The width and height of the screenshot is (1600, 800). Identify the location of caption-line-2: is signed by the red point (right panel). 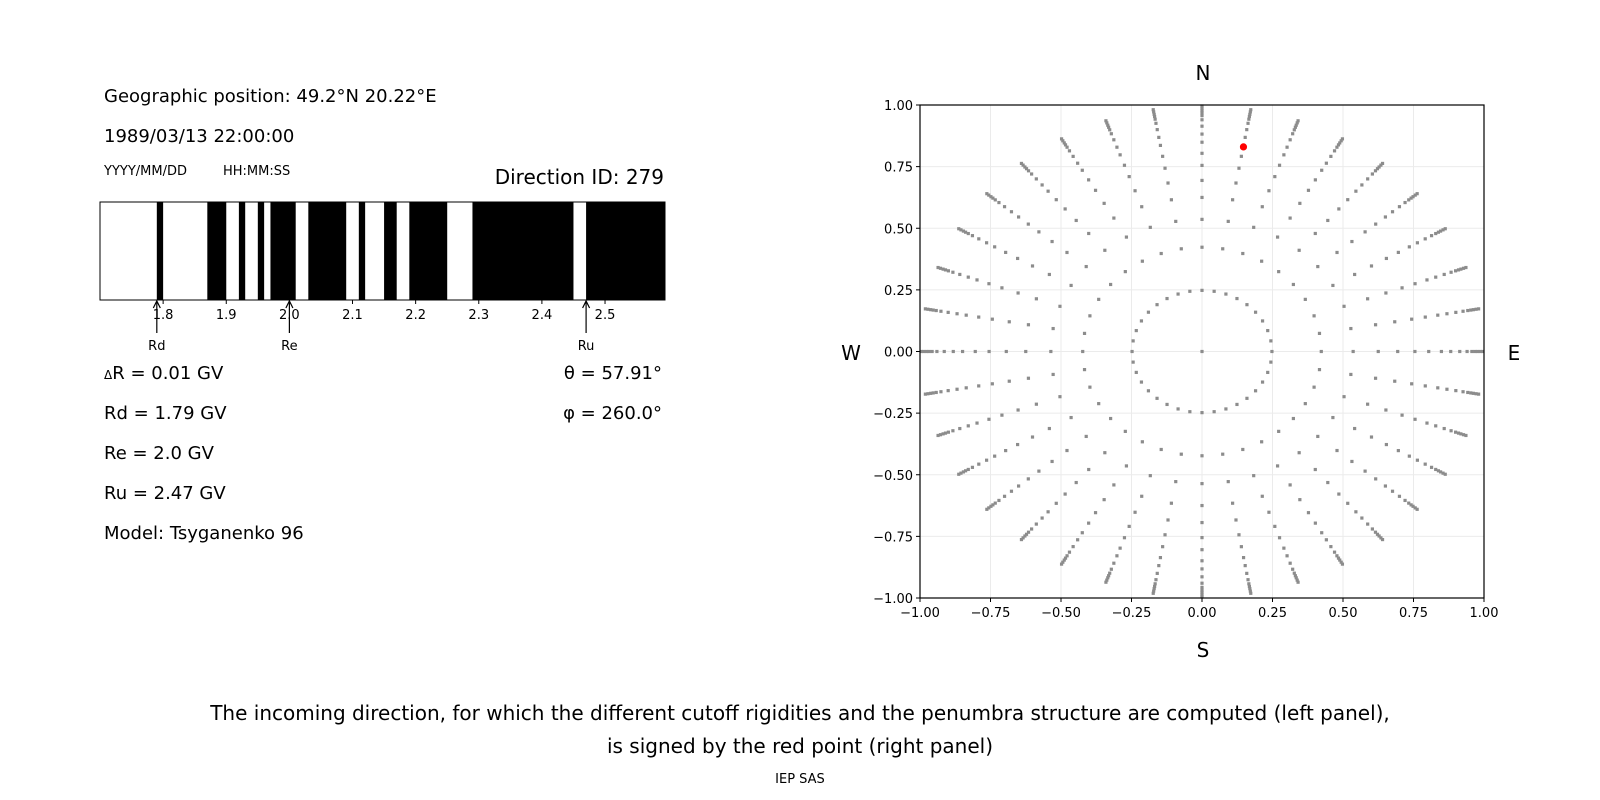
(800, 746).